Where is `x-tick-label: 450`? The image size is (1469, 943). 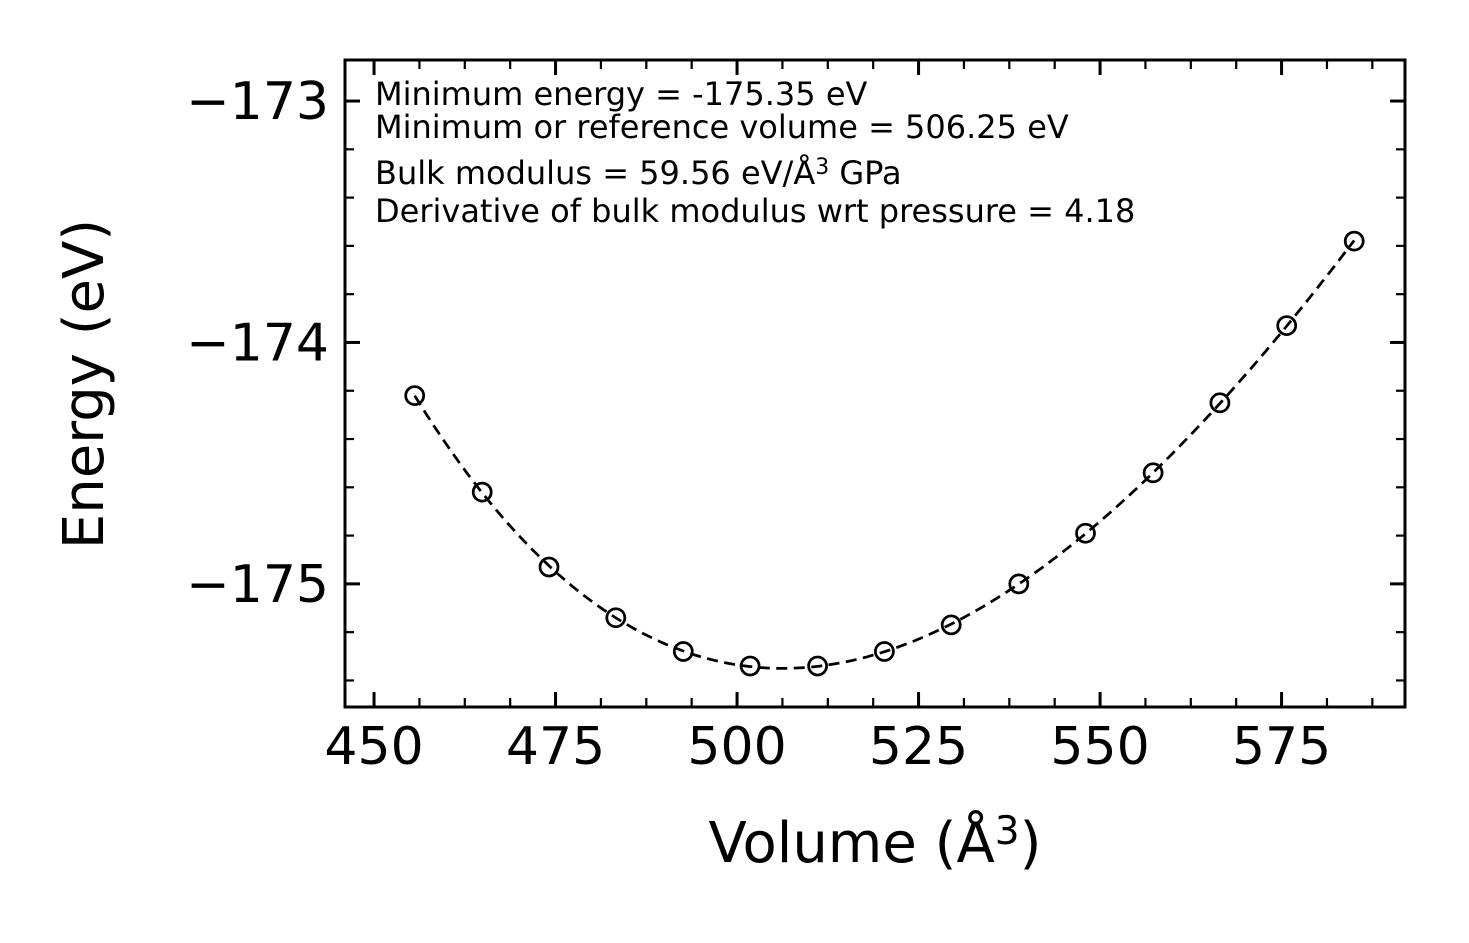 x-tick-label: 450 is located at coordinates (373, 747).